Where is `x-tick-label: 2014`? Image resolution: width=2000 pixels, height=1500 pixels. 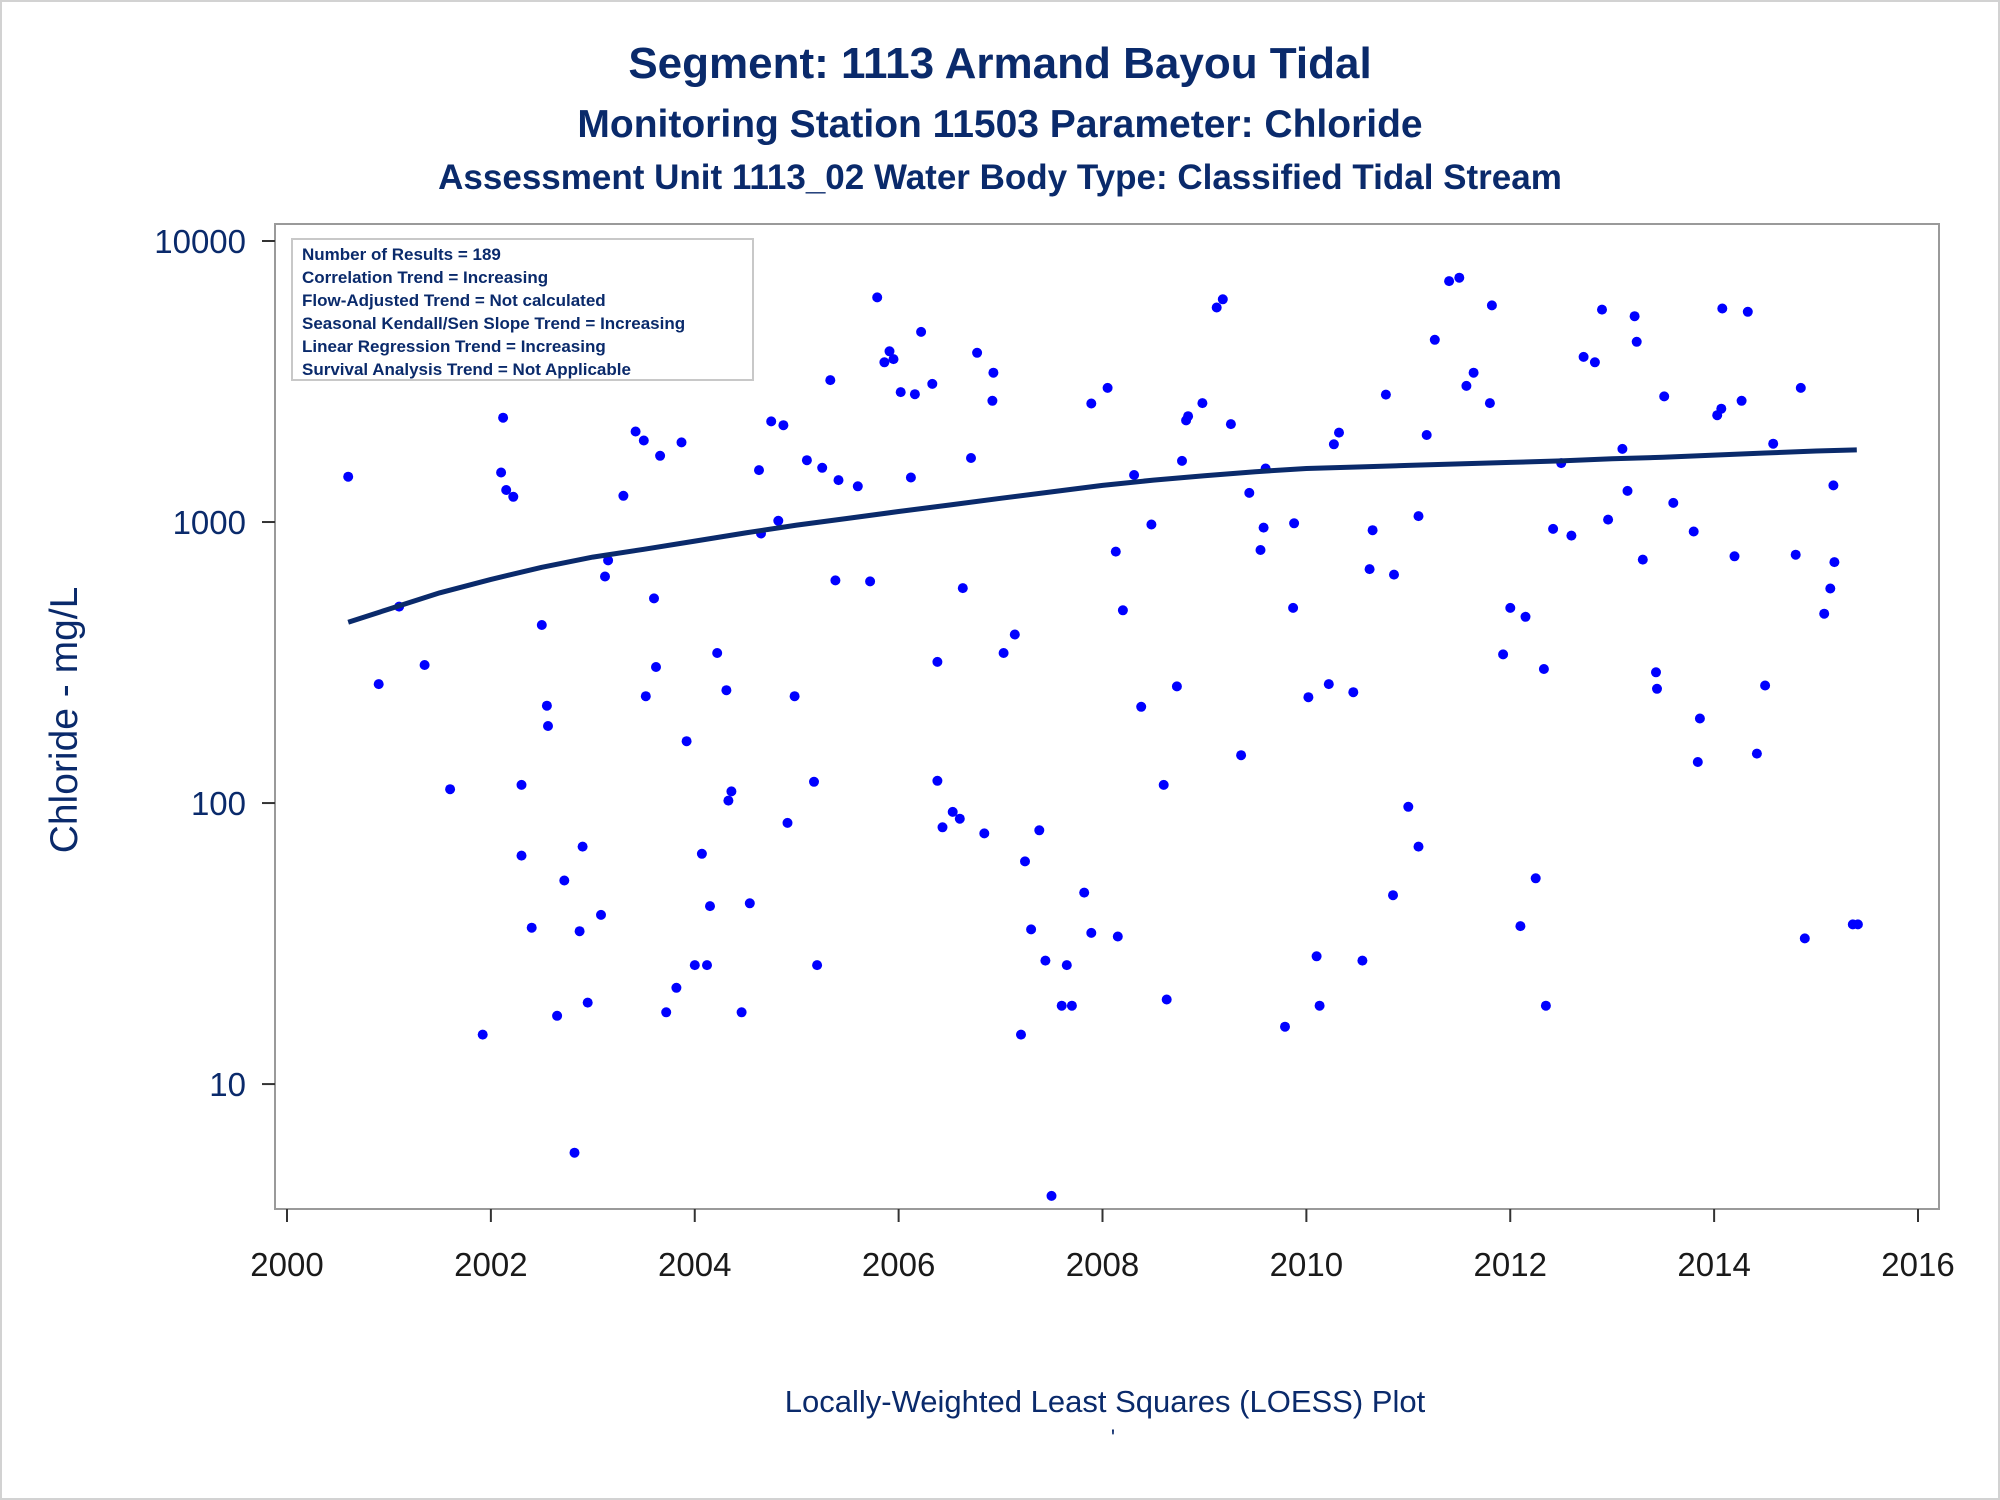 x-tick-label: 2014 is located at coordinates (1713, 1264).